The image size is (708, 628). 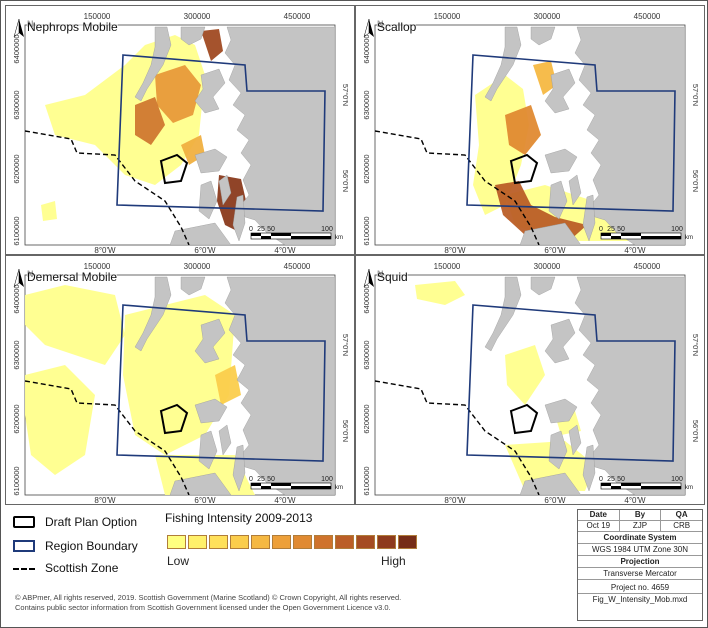 What do you see at coordinates (392, 277) in the screenshot?
I see `panel-title: Squid` at bounding box center [392, 277].